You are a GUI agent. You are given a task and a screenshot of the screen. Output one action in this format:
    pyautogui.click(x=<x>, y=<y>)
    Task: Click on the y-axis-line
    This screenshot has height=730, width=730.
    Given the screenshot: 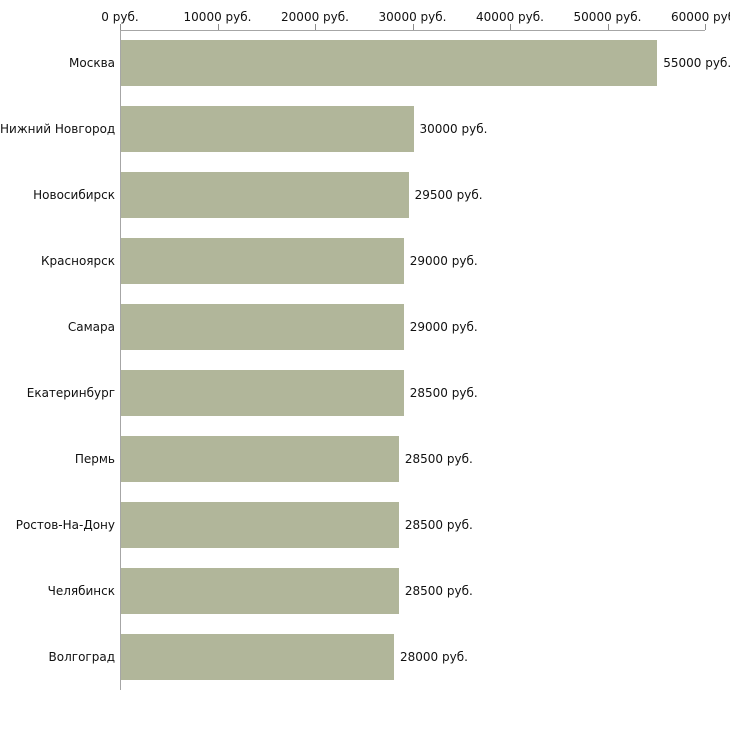 What is the action you would take?
    pyautogui.click(x=120, y=360)
    